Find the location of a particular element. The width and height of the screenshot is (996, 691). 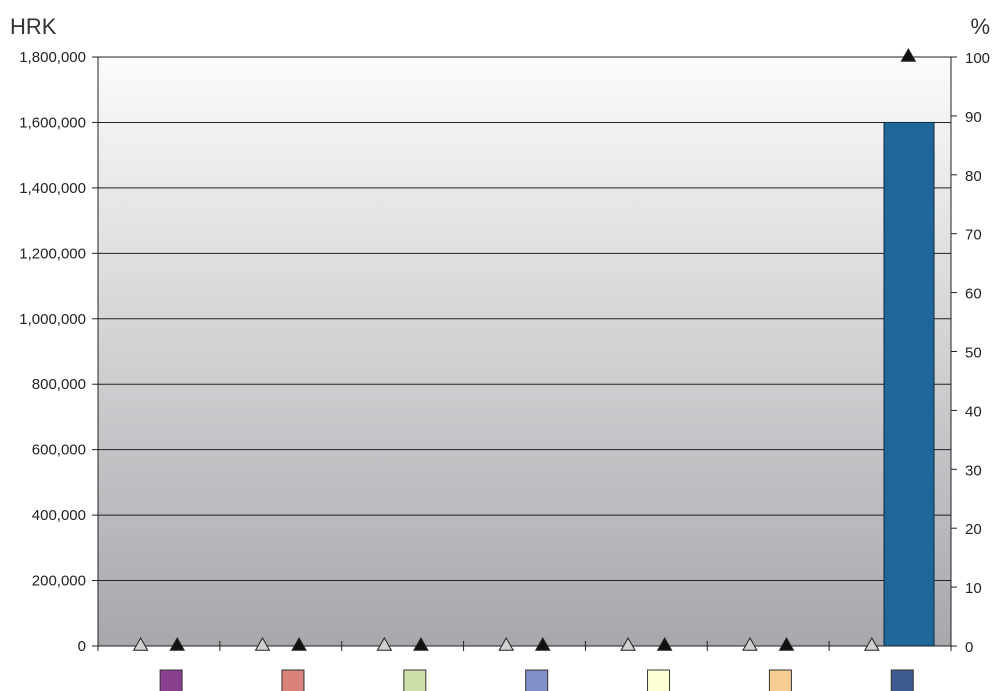

bar is located at coordinates (909, 384).